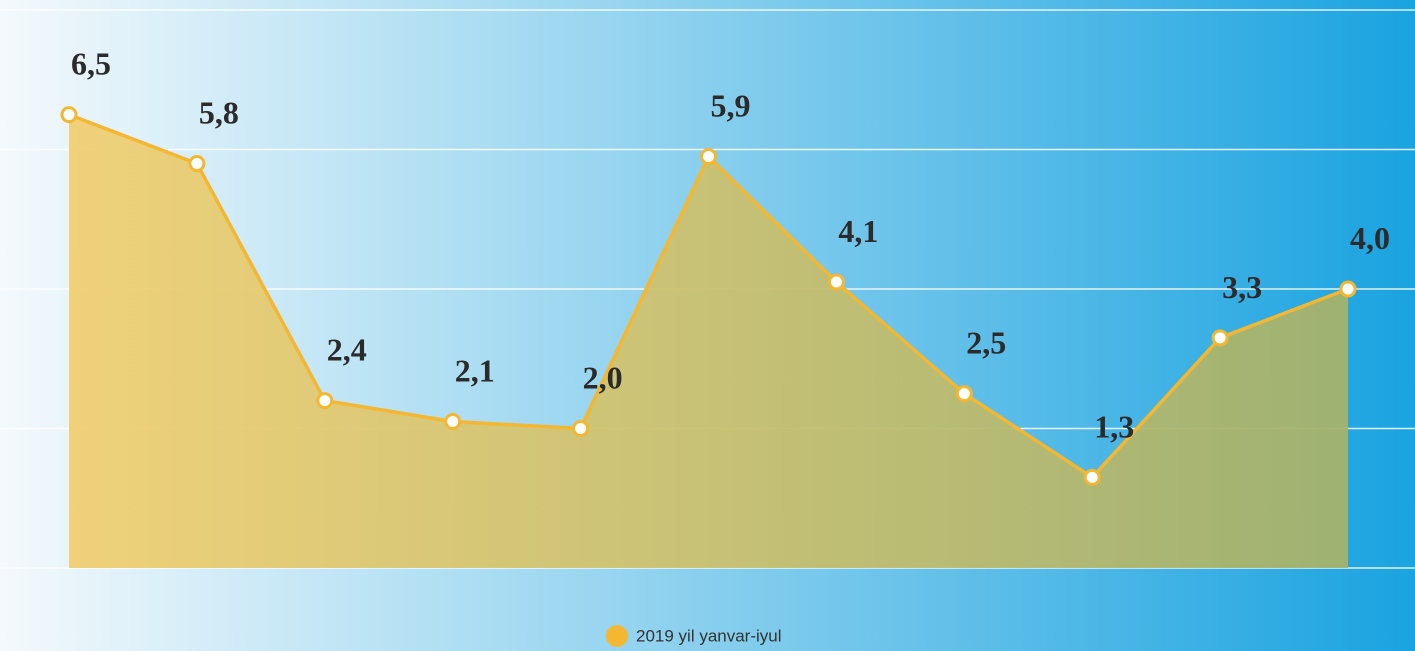  What do you see at coordinates (347, 350) in the screenshot?
I see `value-label: 2,4` at bounding box center [347, 350].